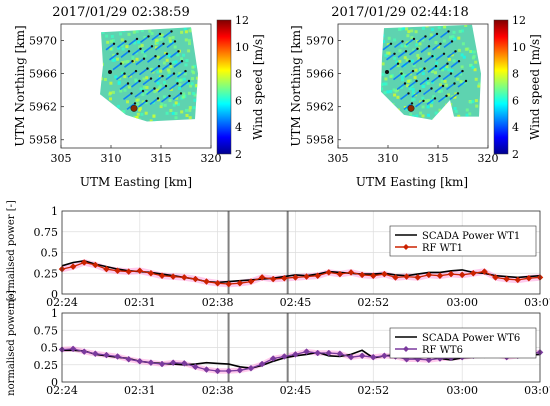  What do you see at coordinates (320, 107) in the screenshot?
I see `y-tick-label: 5962` at bounding box center [320, 107].